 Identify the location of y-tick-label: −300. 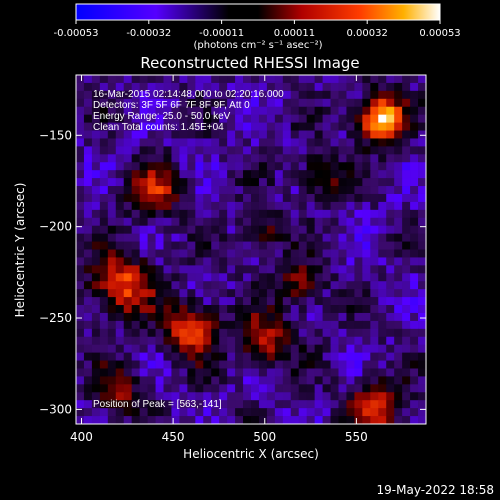
(55, 409).